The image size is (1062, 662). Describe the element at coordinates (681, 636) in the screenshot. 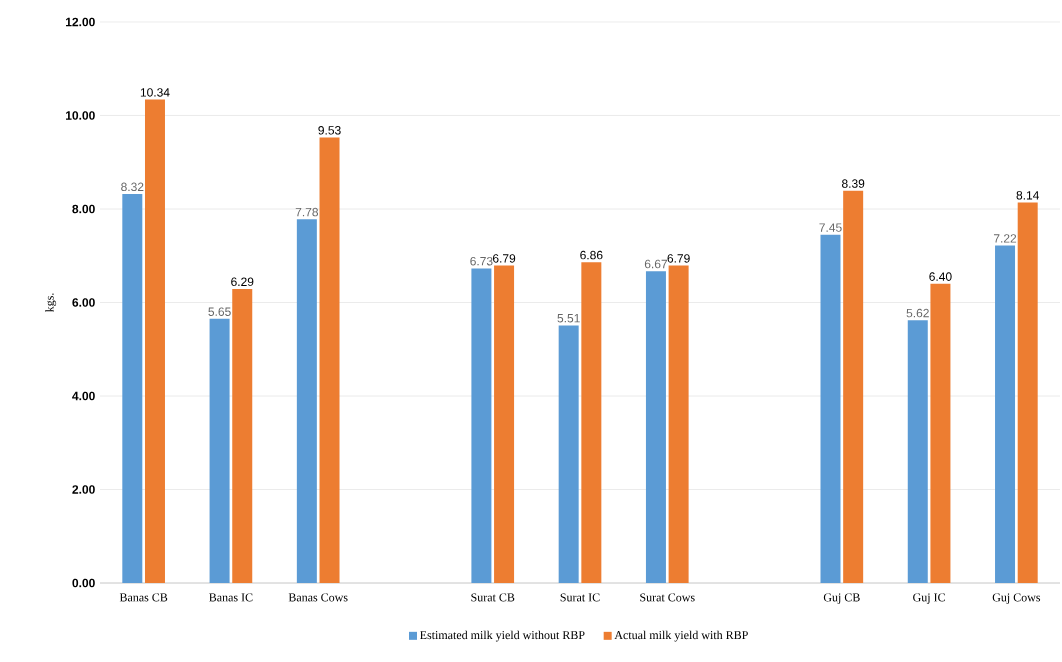

I see `legend-label: Actual milk yield with RBP` at that location.